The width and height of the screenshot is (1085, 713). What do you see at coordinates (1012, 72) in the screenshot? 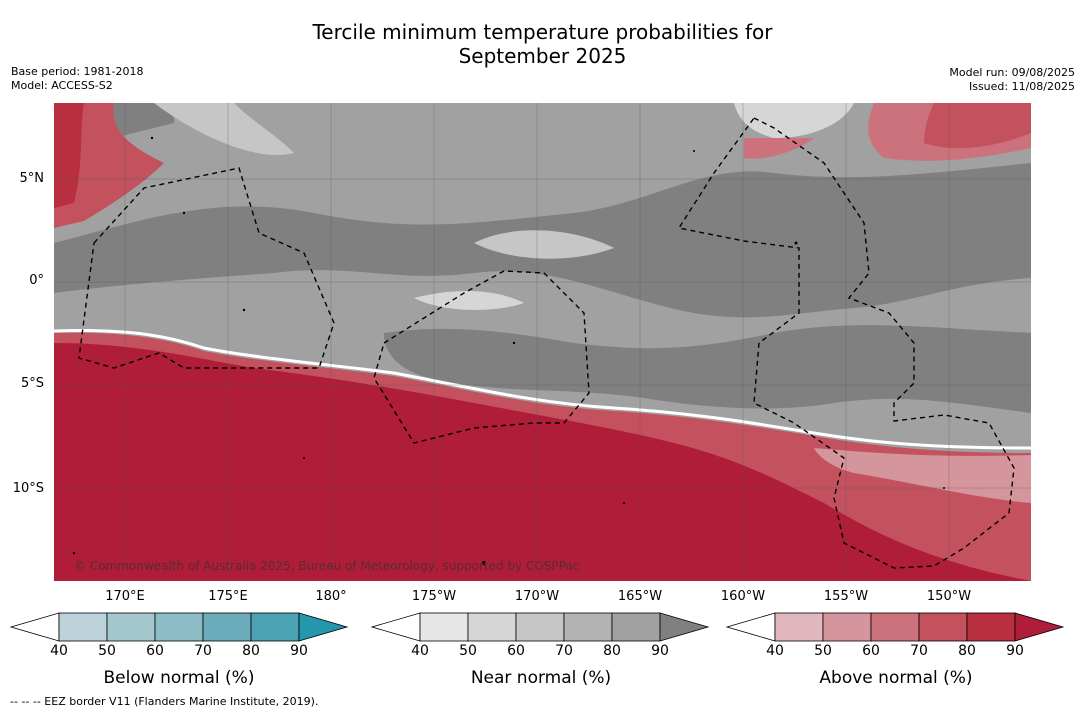
I see `model-run: Model run: 09/08/2025` at bounding box center [1012, 72].